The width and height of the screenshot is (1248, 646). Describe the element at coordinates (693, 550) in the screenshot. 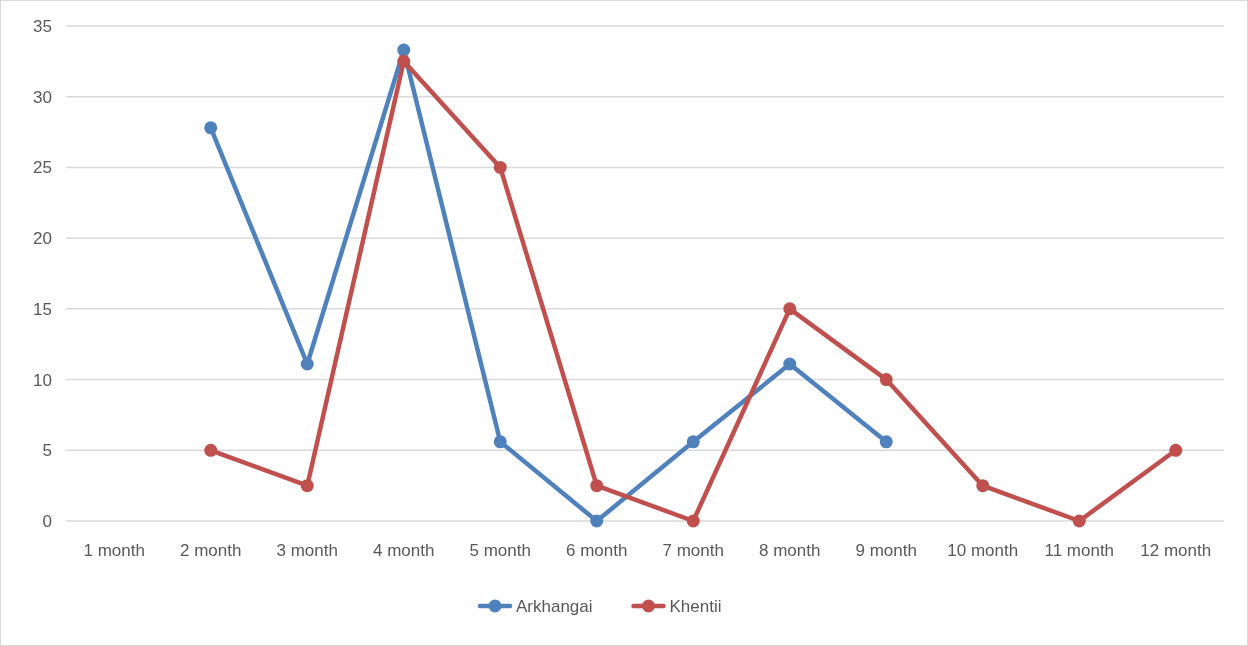

I see `x-tick-label: 7 month` at that location.